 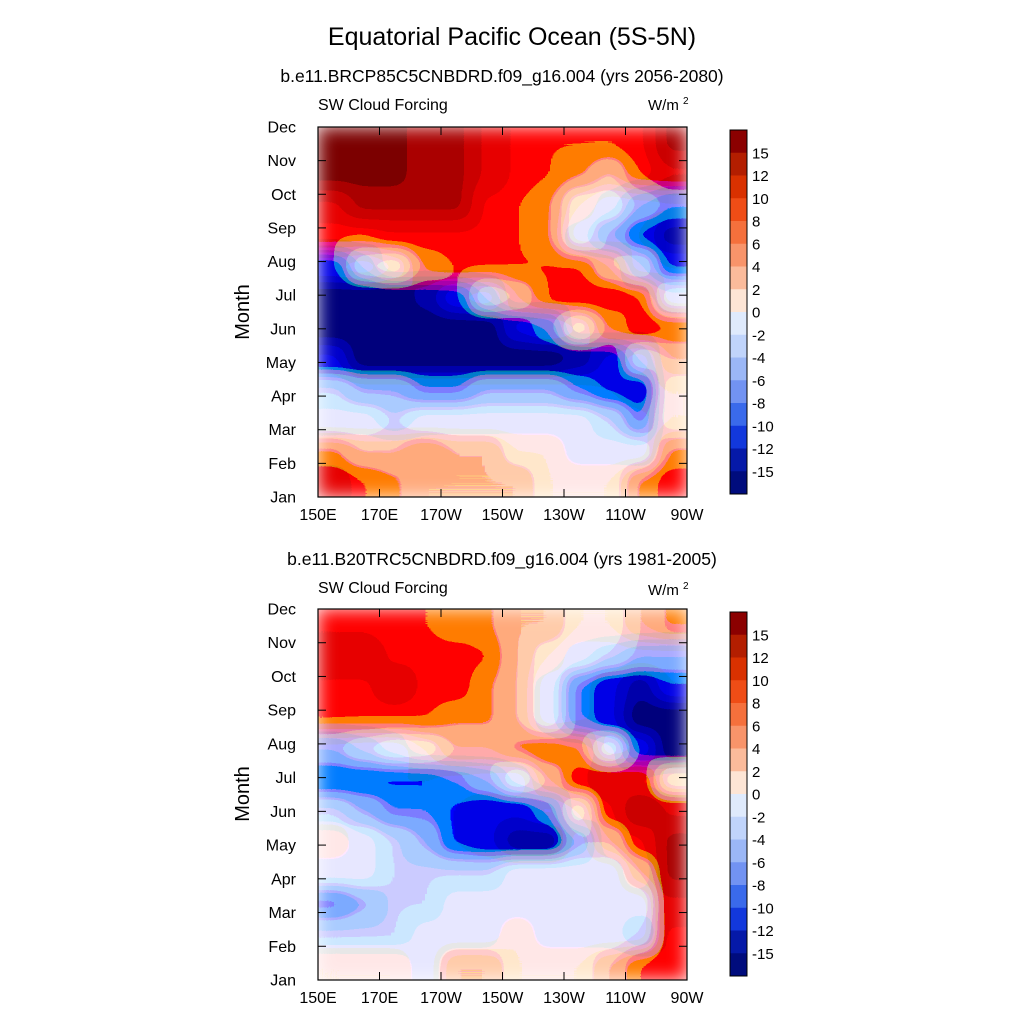 I want to click on panel-top-xtick-label: 130W, so click(x=564, y=515).